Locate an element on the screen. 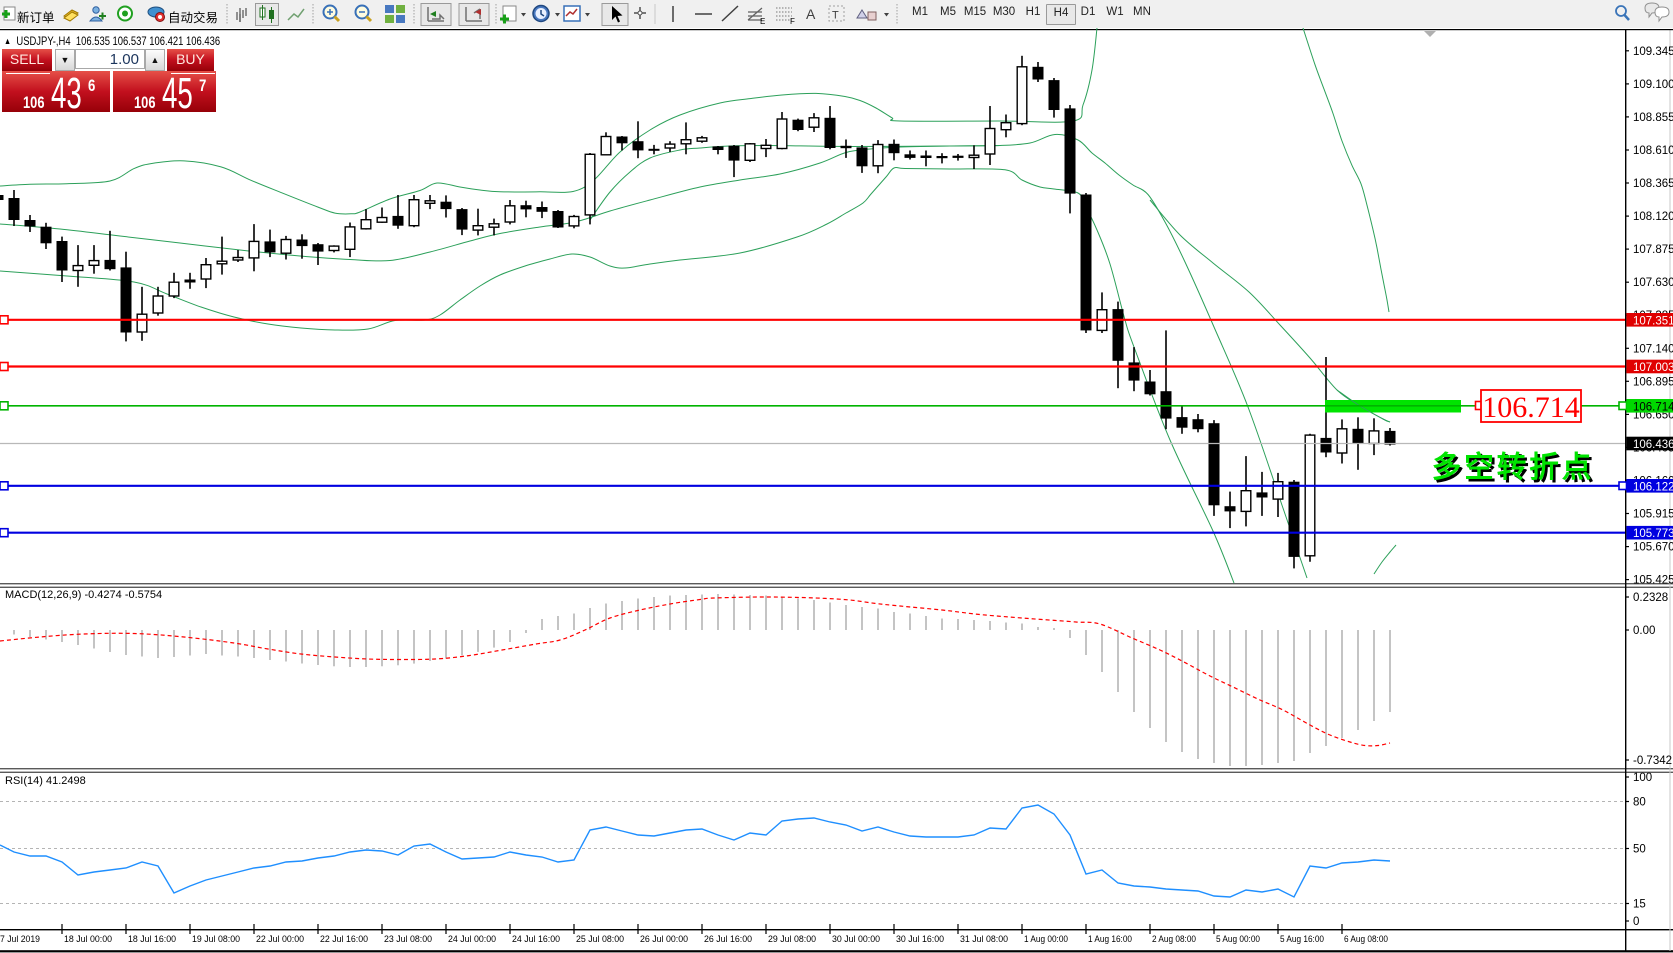 The width and height of the screenshot is (1673, 953). svg-text: T is located at coordinates (835, 16).